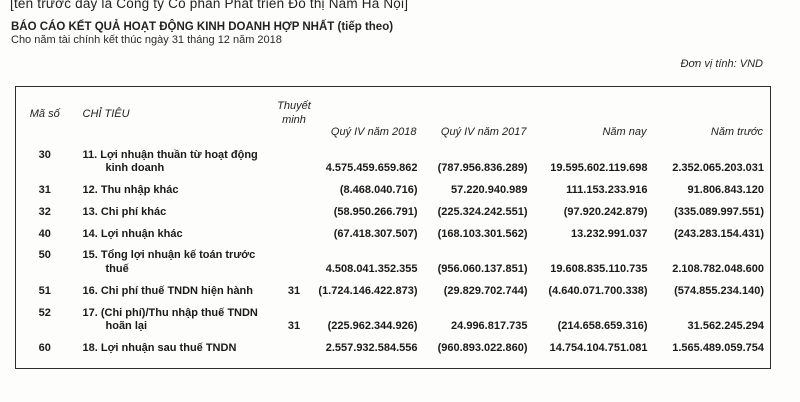 The height and width of the screenshot is (402, 800). What do you see at coordinates (485, 290) in the screenshot?
I see `value-q4-2017: (29.829.702.744)` at bounding box center [485, 290].